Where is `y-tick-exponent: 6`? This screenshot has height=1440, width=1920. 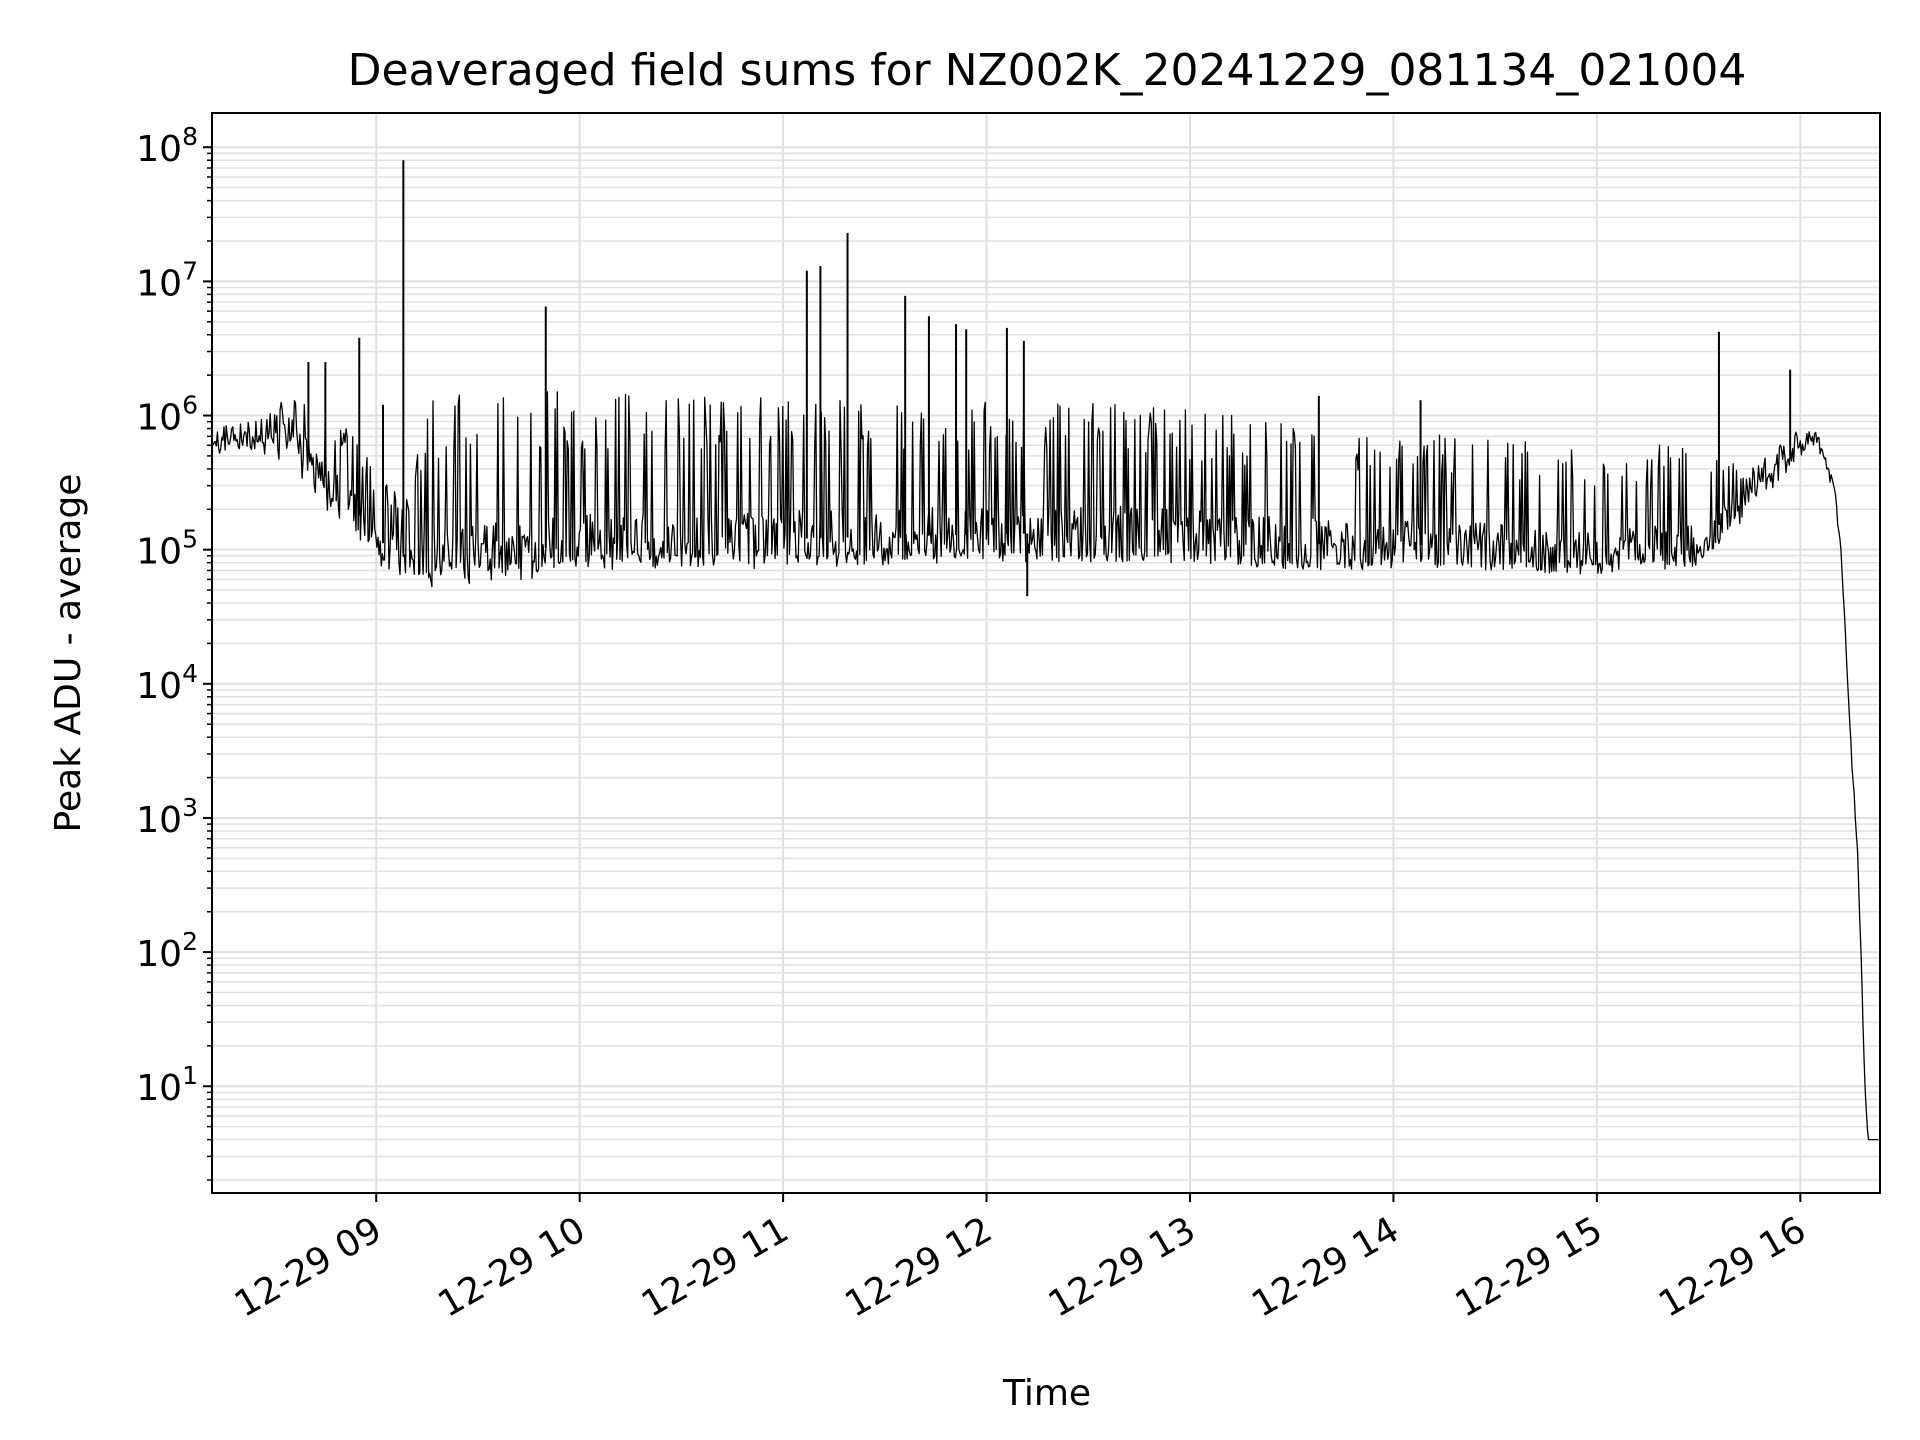
y-tick-exponent: 6 is located at coordinates (190, 405).